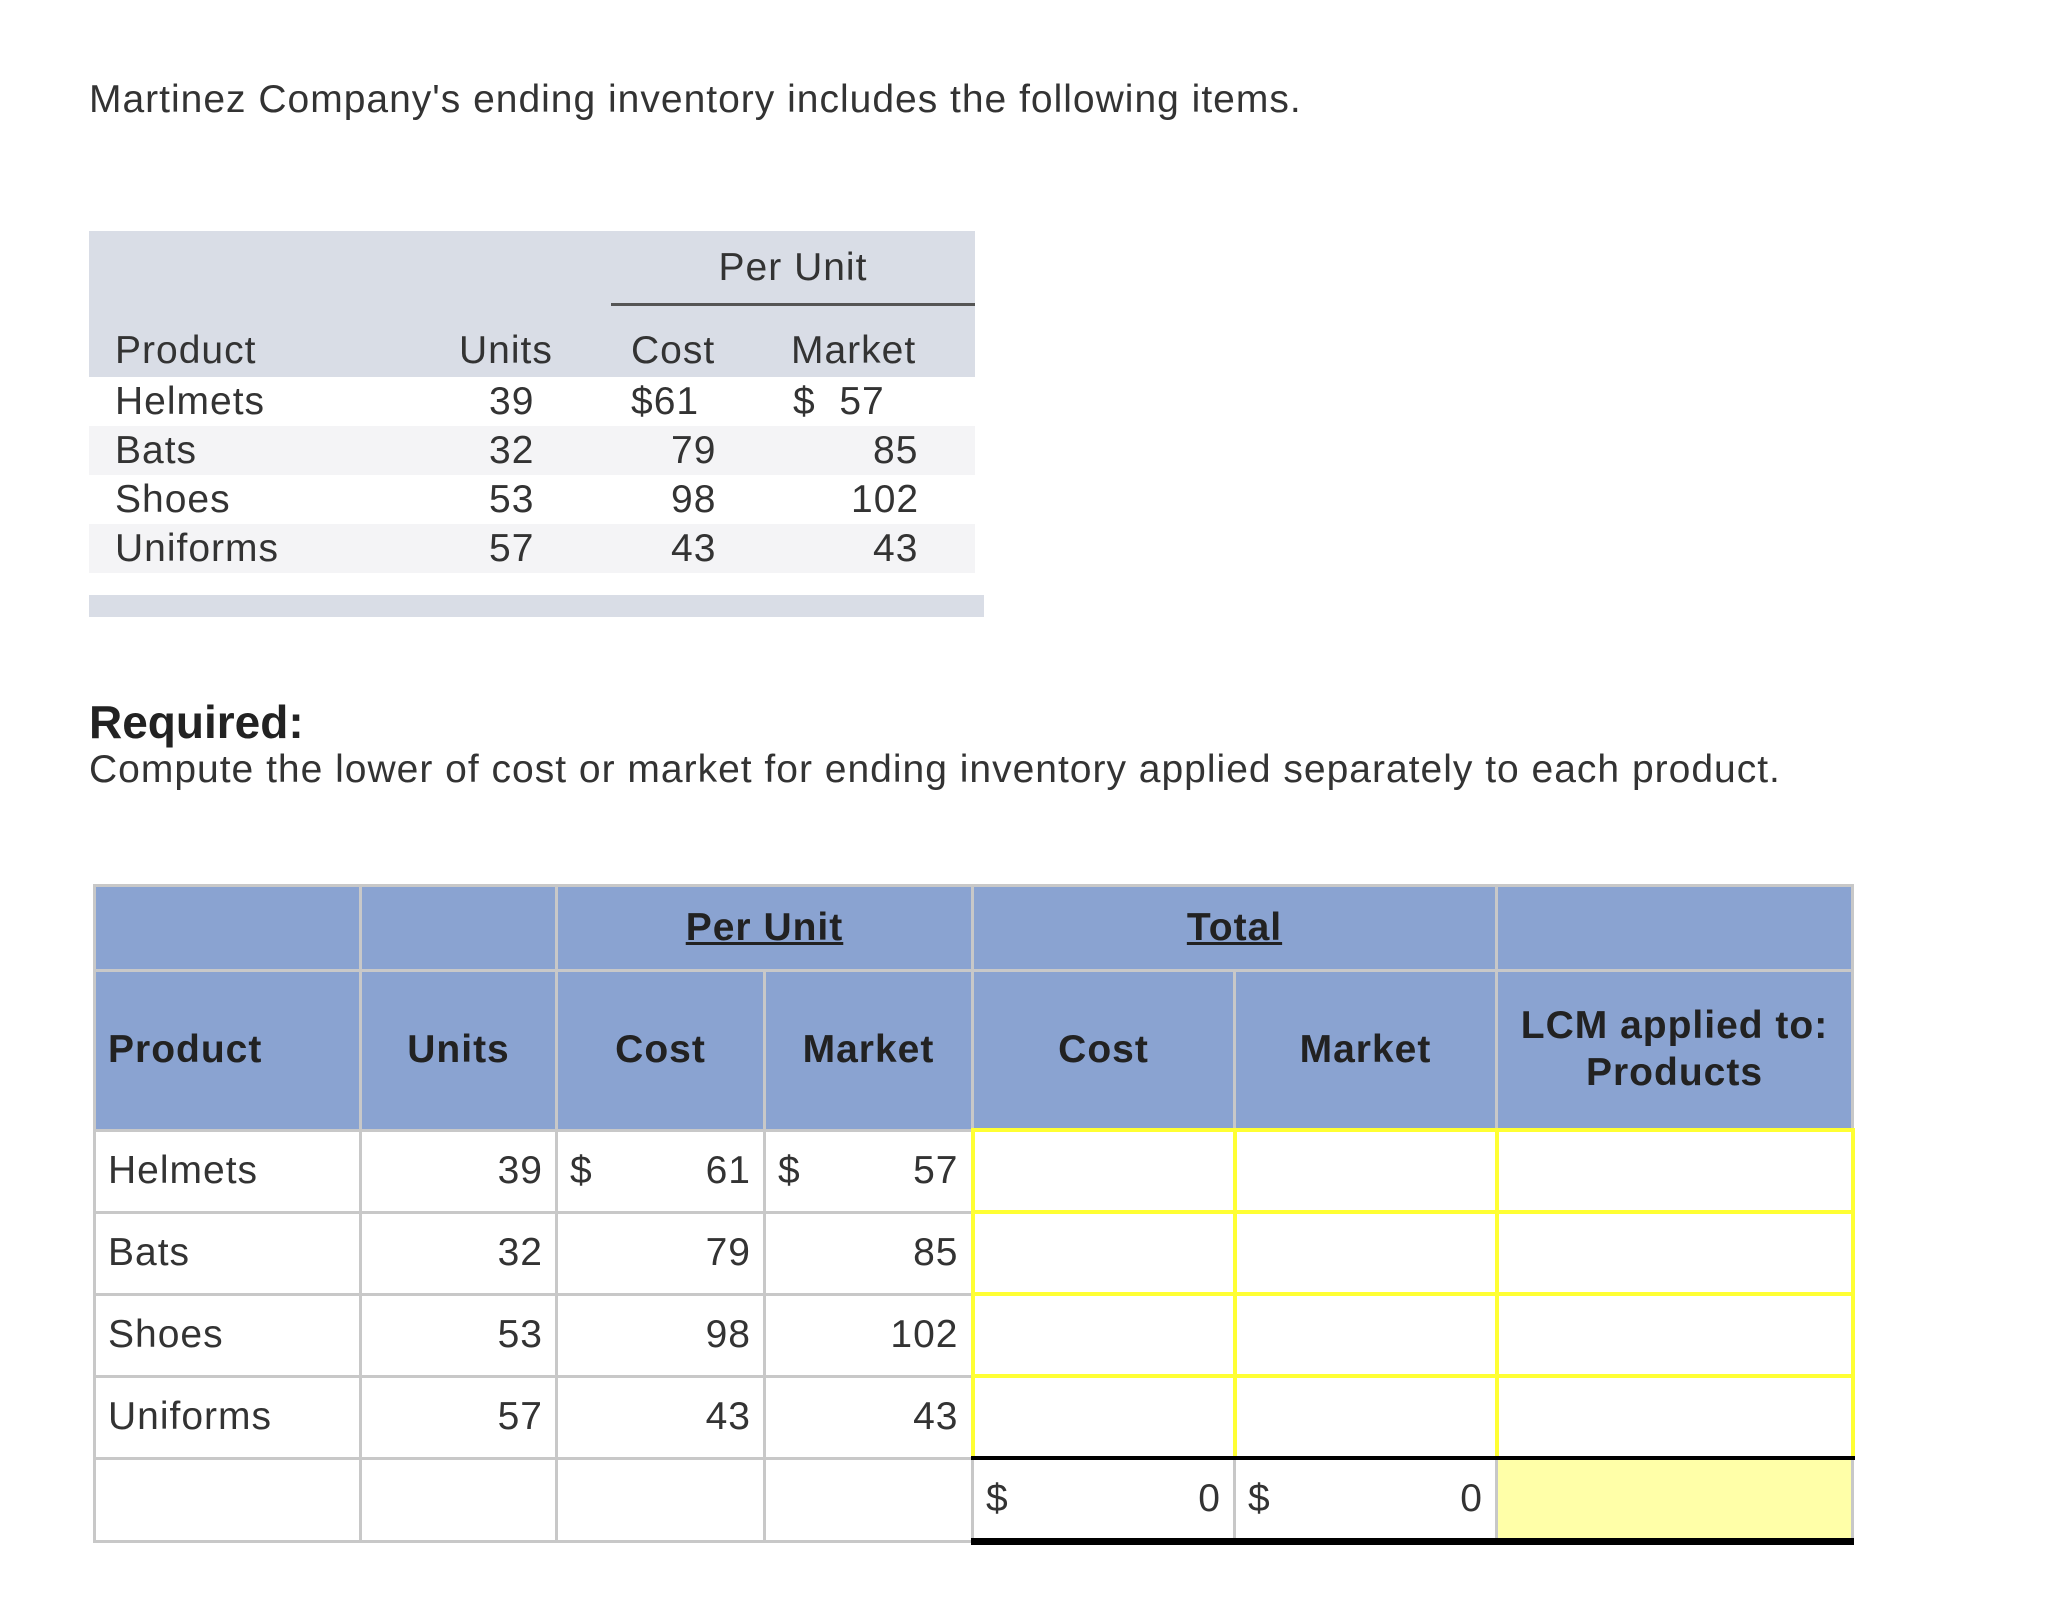 The height and width of the screenshot is (1606, 2046). I want to click on required-title: Required:, so click(196, 722).